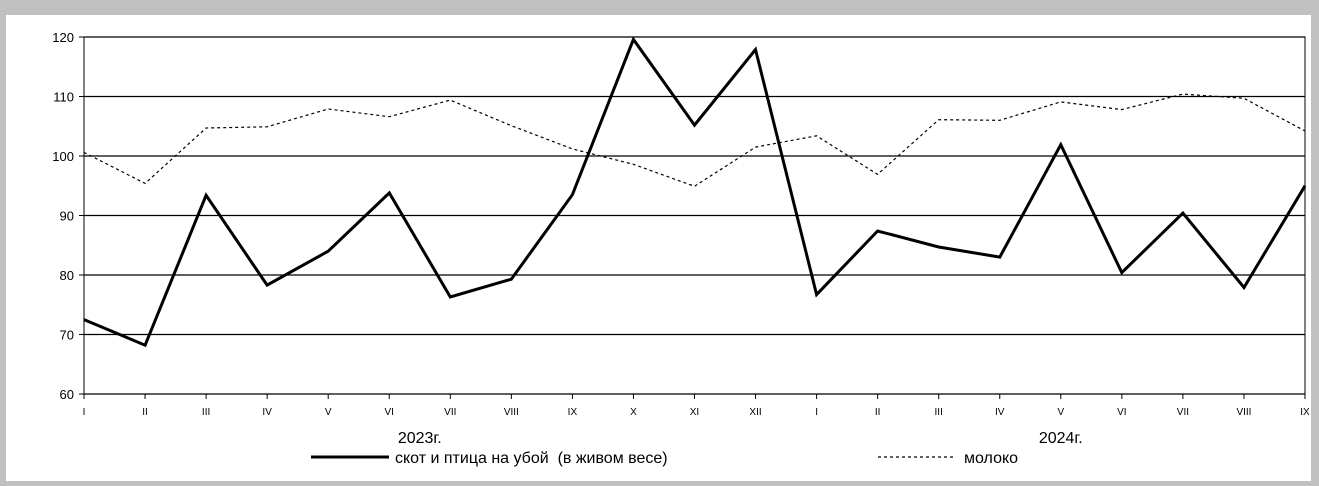 The width and height of the screenshot is (1319, 486). What do you see at coordinates (67, 335) in the screenshot?
I see `y-tick-label: 70` at bounding box center [67, 335].